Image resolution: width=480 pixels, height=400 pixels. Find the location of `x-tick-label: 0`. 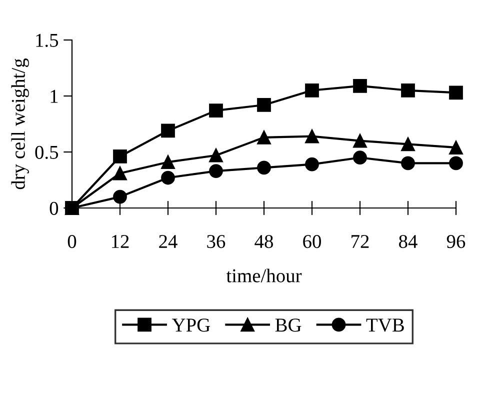

x-tick-label: 0 is located at coordinates (72, 241).